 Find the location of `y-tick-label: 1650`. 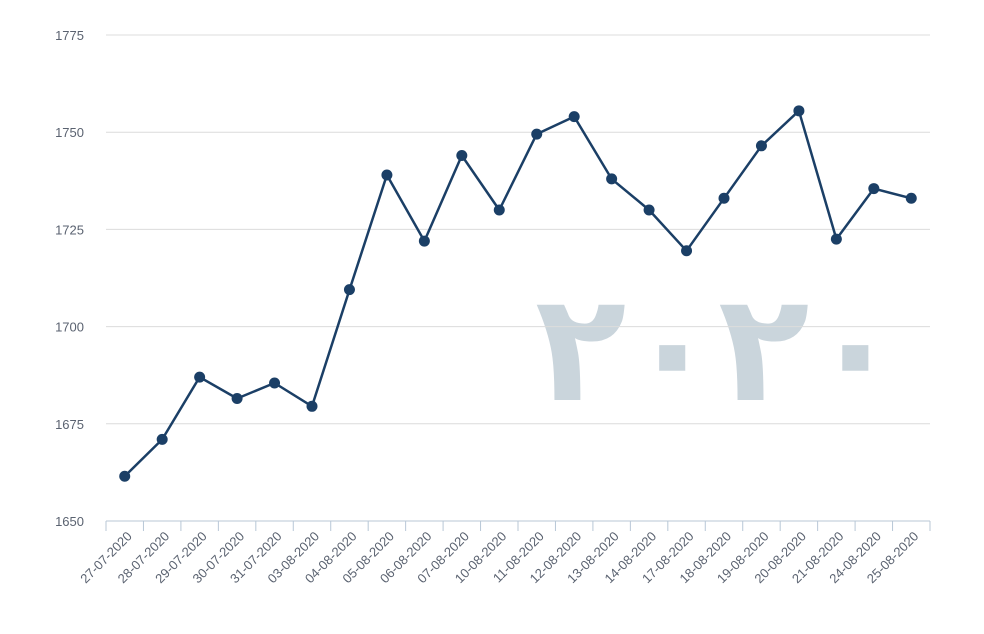

y-tick-label: 1650 is located at coordinates (69, 521).